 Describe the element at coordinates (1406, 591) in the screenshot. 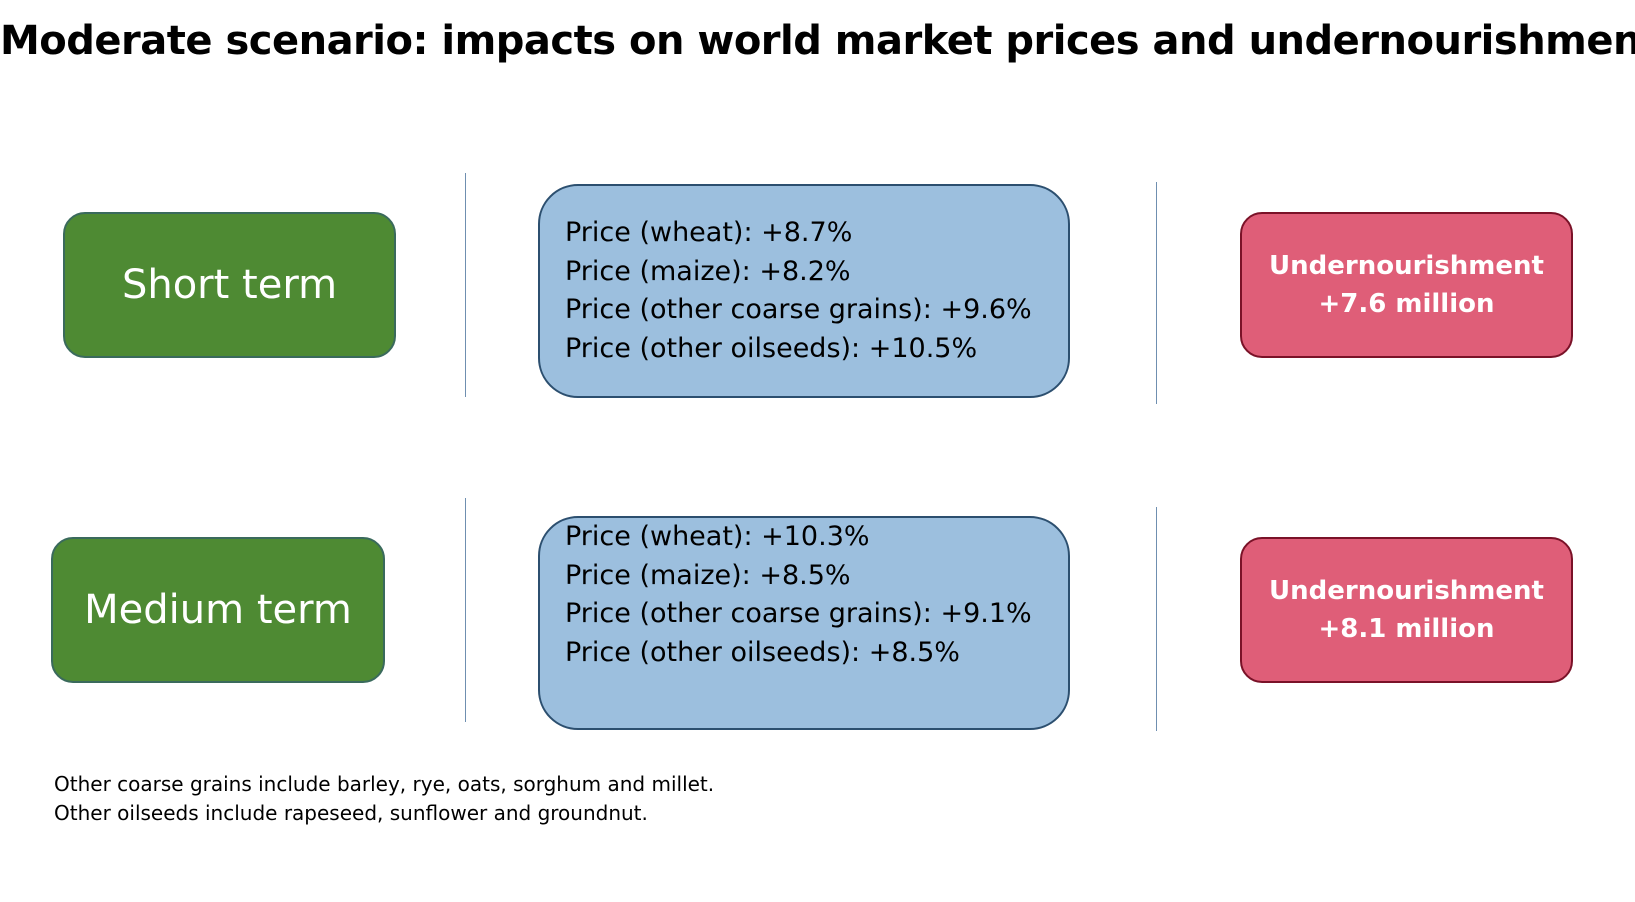

I see `undernourishment-label-medium: Undernourishment` at that location.